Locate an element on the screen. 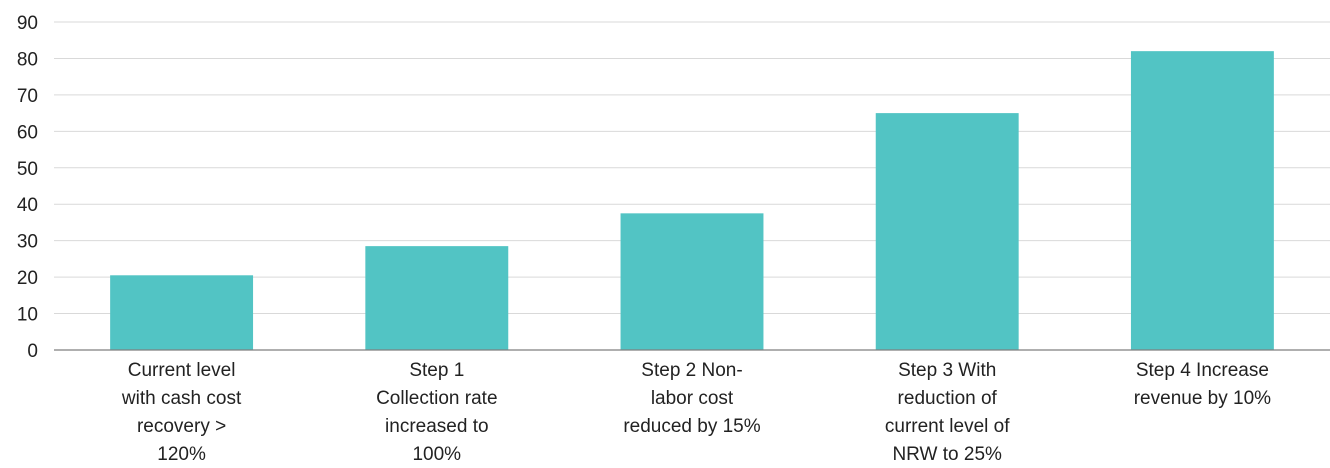 The width and height of the screenshot is (1330, 468). x-category-label-line: with cash cost is located at coordinates (181, 398).